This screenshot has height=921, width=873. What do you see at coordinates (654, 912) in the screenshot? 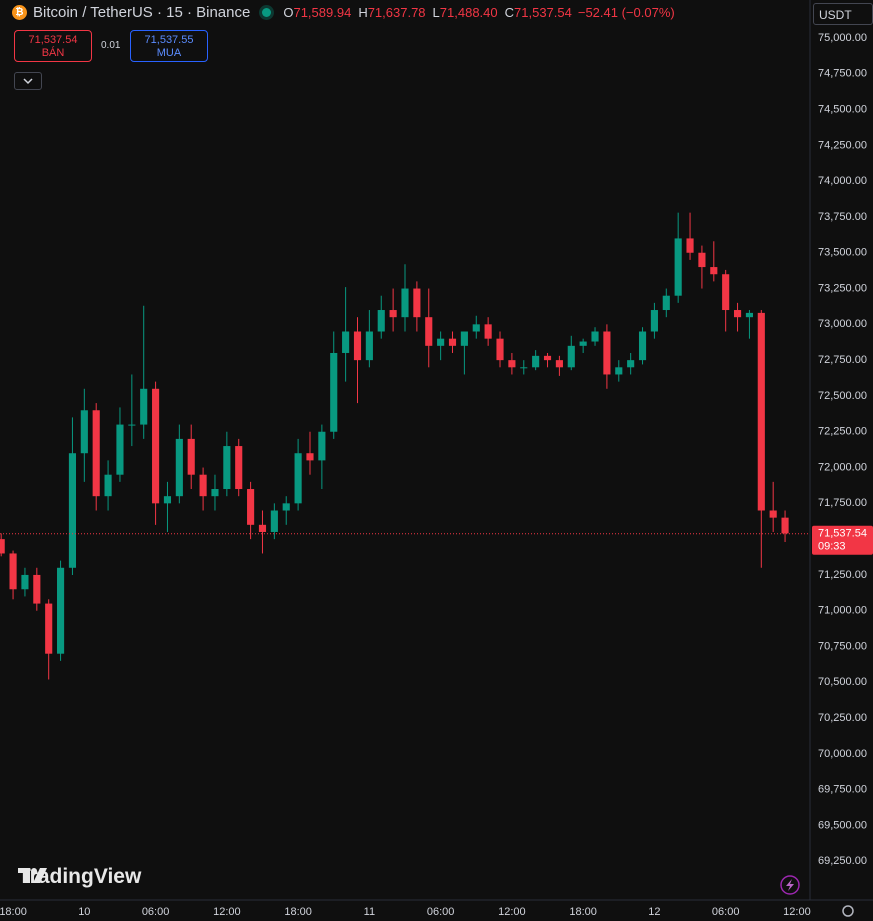
I see `x-tick-label: 12` at bounding box center [654, 912].